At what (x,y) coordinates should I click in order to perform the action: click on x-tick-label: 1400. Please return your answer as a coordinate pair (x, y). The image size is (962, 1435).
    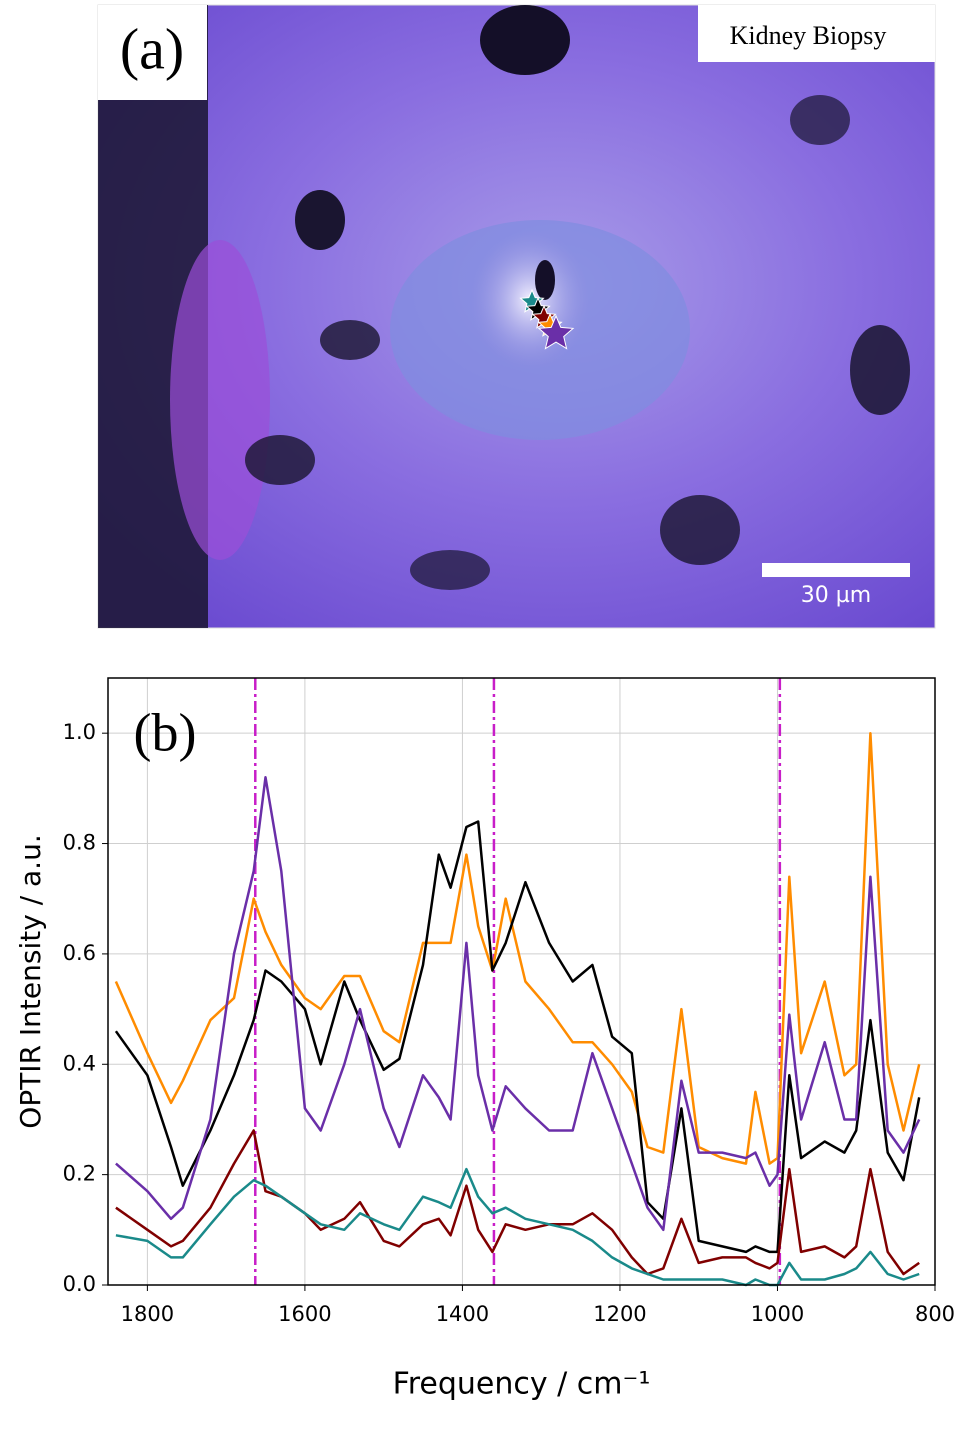
    Looking at the image, I should click on (462, 1314).